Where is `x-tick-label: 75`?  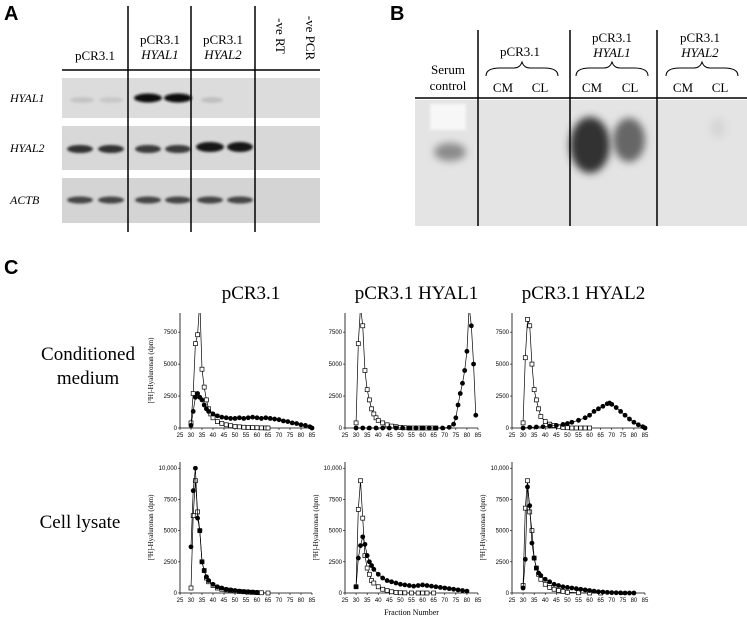 x-tick-label: 75 is located at coordinates (290, 601).